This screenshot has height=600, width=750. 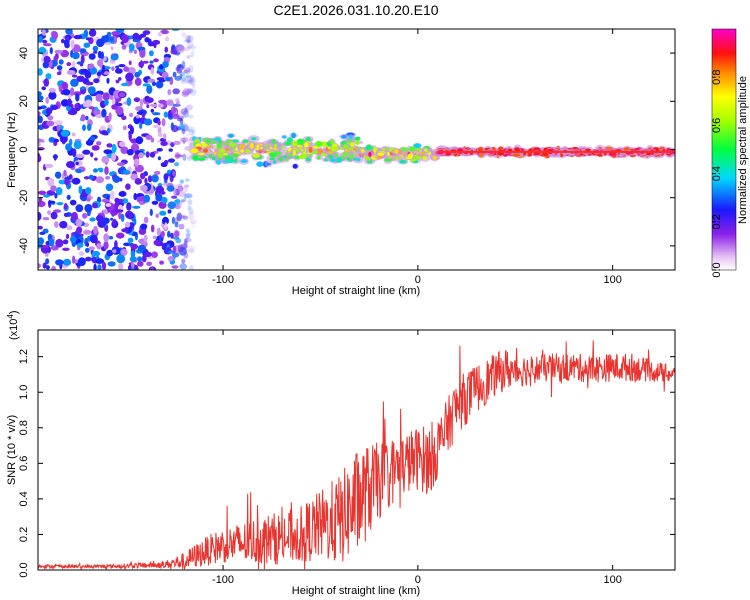 I want to click on y-tick-label: -20, so click(x=24, y=198).